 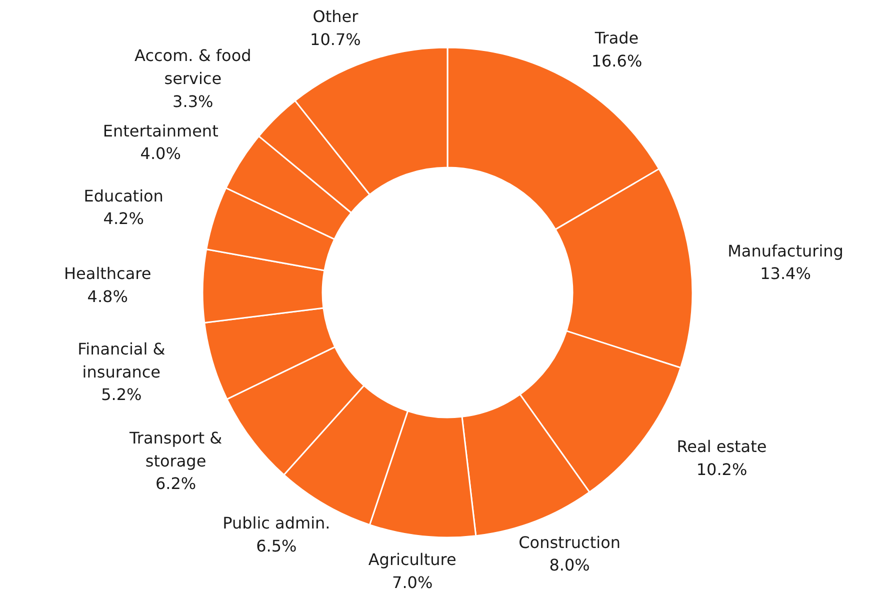 I want to click on slice-label: Construction, so click(x=569, y=542).